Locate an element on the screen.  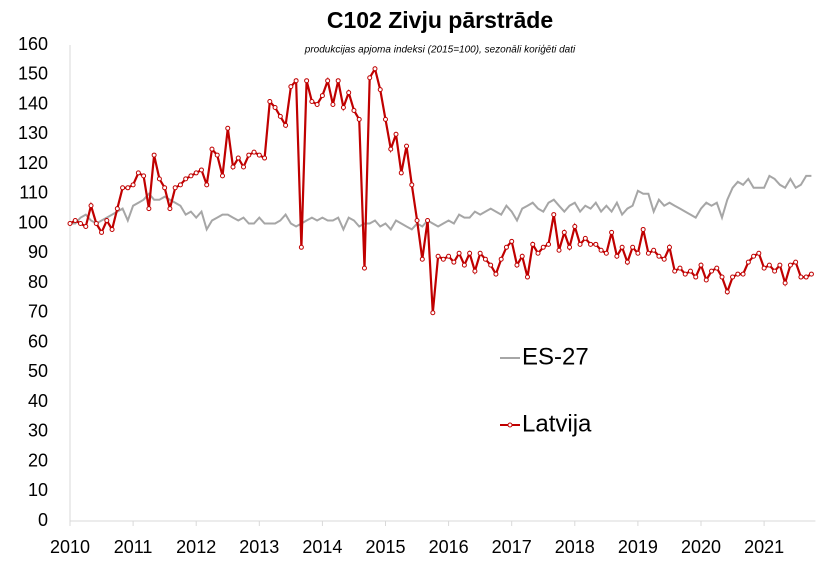
y-tick-label: 120 is located at coordinates (33, 163).